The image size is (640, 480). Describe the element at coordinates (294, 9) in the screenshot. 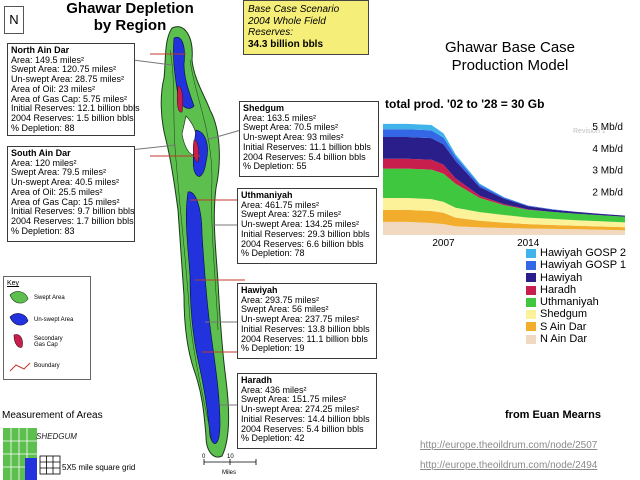

I see `base-case-line: Base Case Scenario` at that location.